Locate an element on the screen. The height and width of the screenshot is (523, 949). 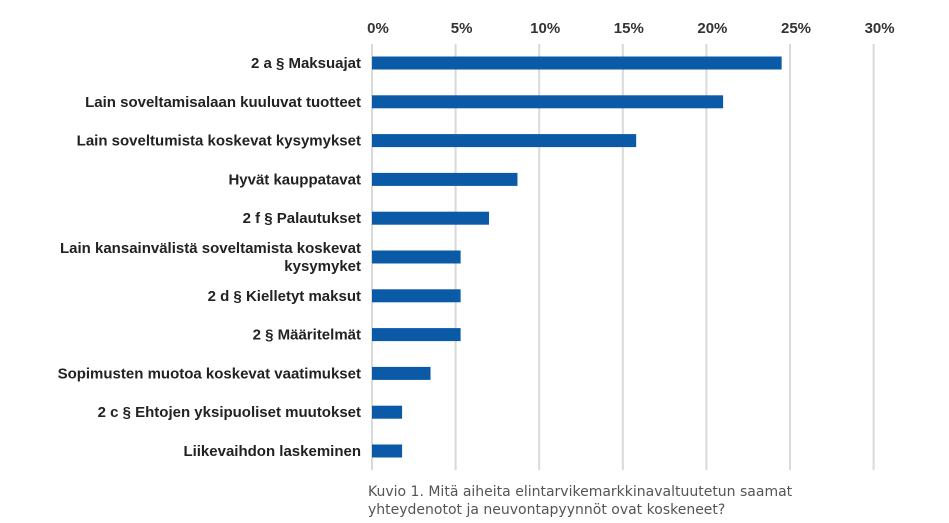
x-tick-label: 25% is located at coordinates (796, 28).